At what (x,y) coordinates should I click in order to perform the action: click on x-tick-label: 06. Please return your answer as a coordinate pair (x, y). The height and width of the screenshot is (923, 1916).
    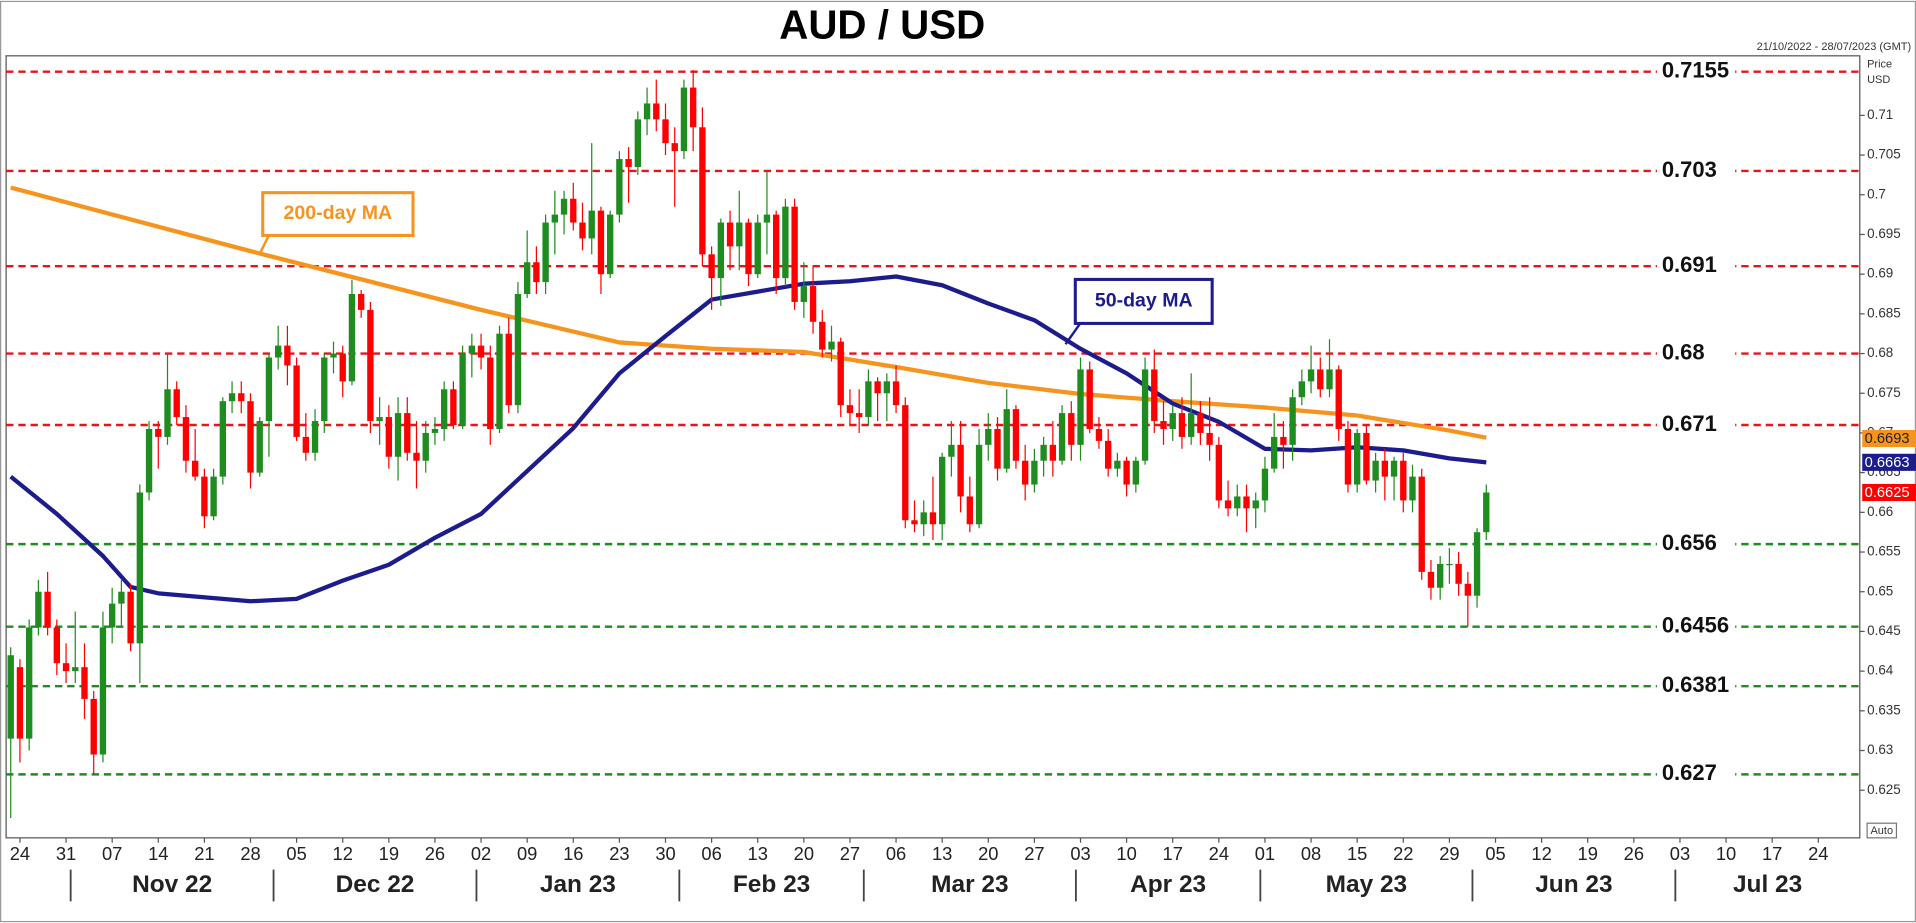
    Looking at the image, I should click on (896, 853).